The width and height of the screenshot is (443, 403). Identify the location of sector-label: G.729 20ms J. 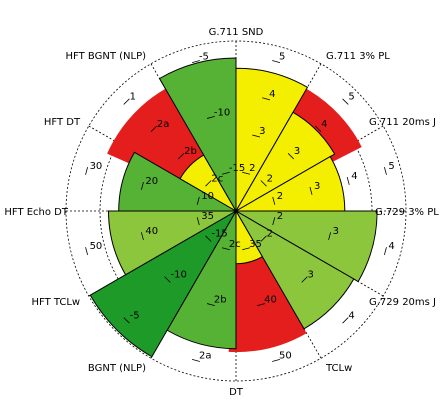
(402, 302).